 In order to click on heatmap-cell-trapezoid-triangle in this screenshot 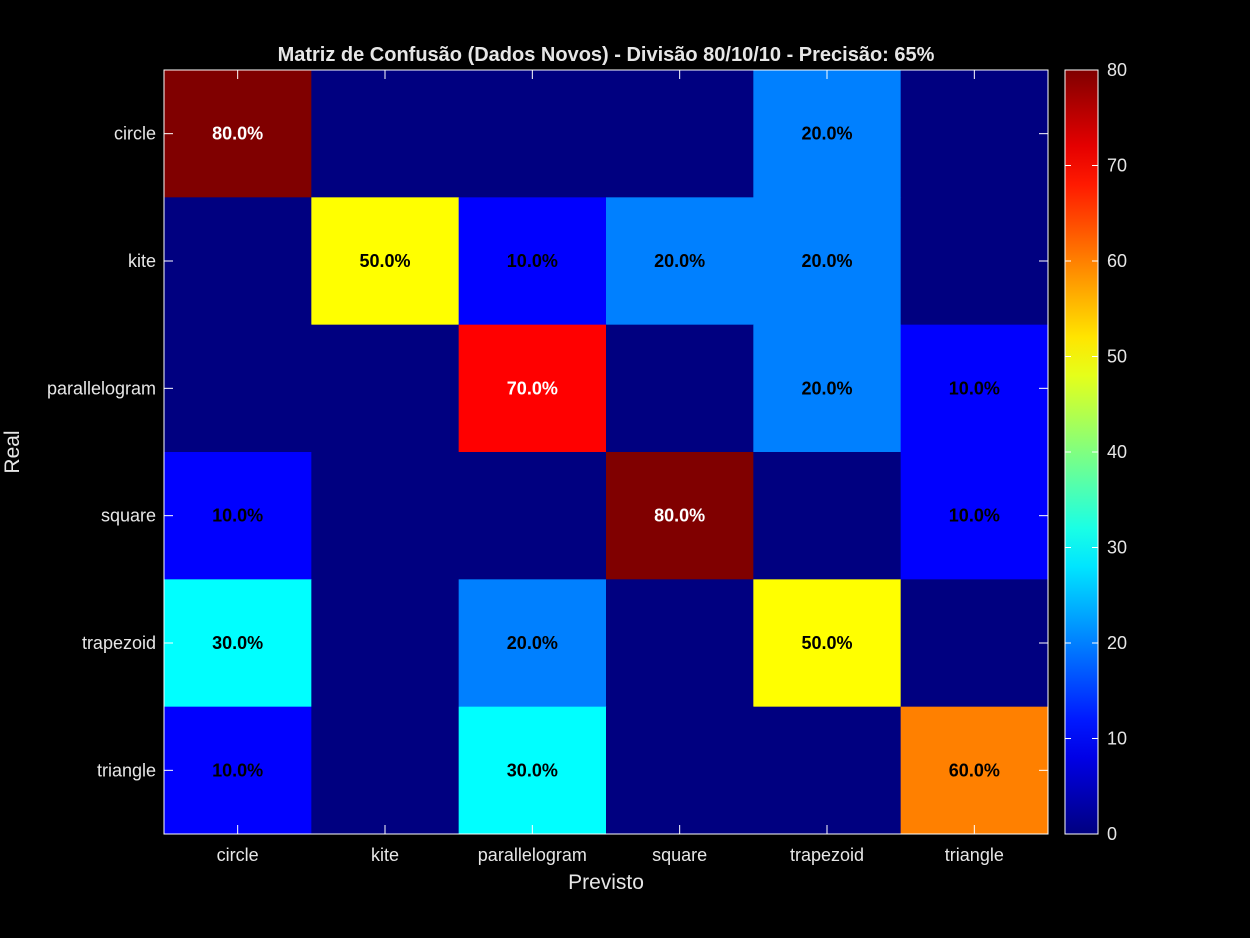, I will do `click(974, 643)`.